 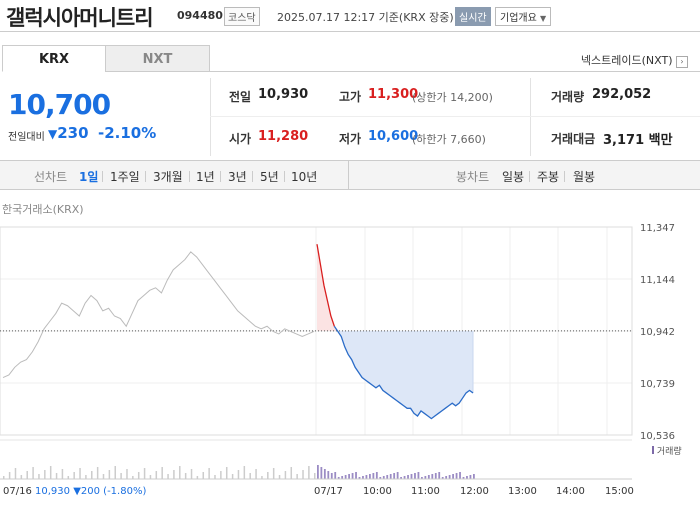 I want to click on triangle-down-icon: ▼, so click(x=53, y=134).